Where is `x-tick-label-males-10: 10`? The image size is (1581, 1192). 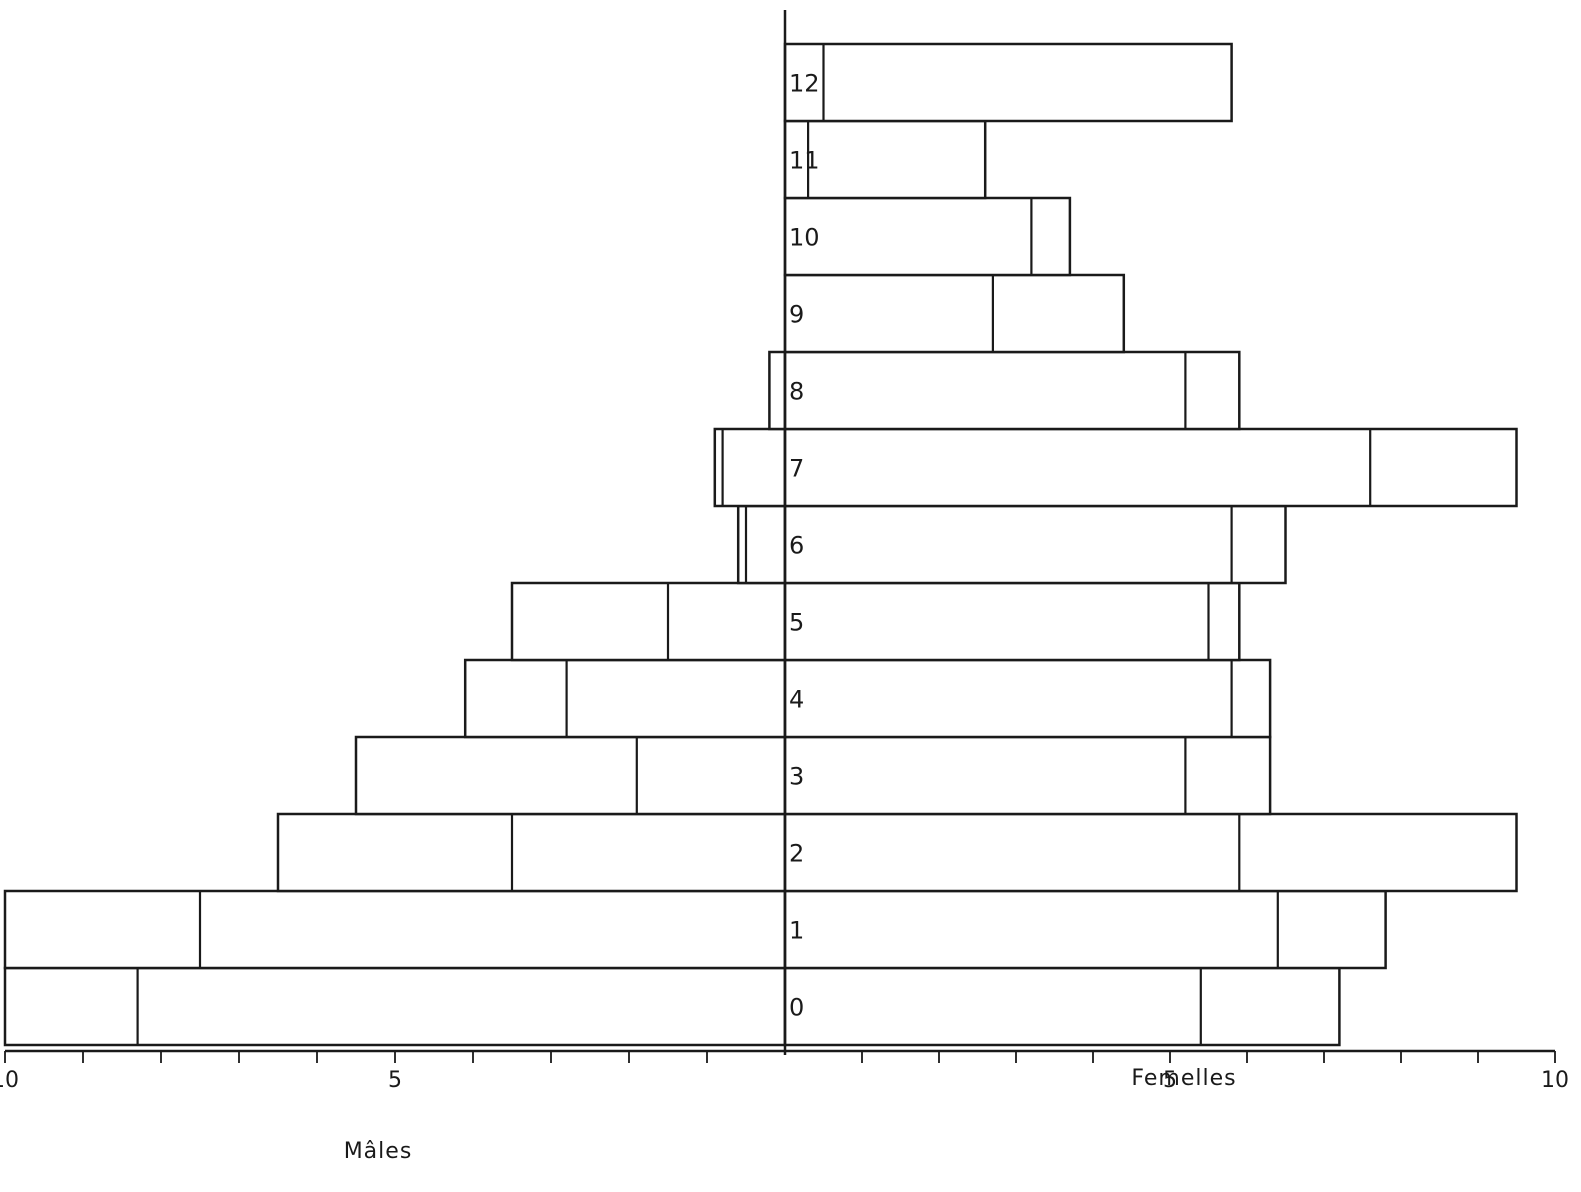
x-tick-label-males-10: 10 is located at coordinates (9, 1080).